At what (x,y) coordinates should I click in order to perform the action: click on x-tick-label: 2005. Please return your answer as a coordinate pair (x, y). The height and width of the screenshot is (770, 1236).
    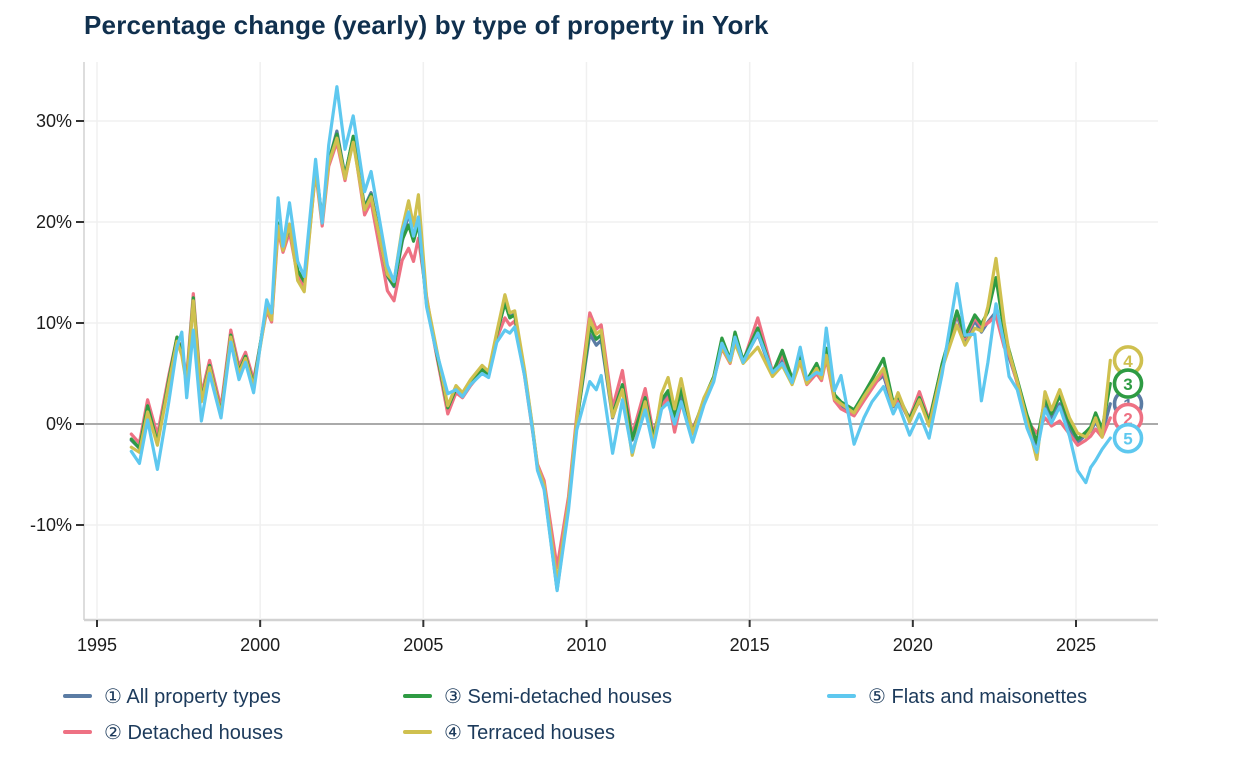
    Looking at the image, I should click on (423, 645).